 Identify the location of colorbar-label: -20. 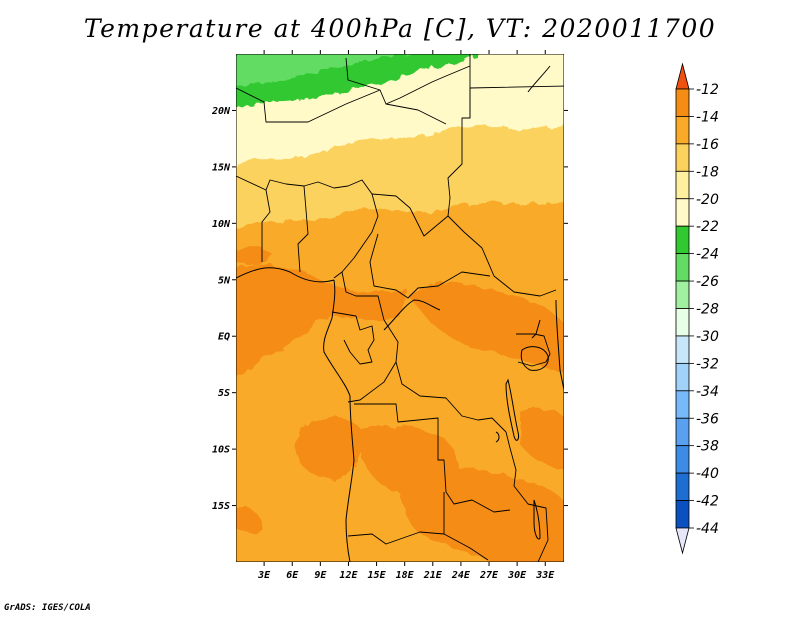
(707, 200).